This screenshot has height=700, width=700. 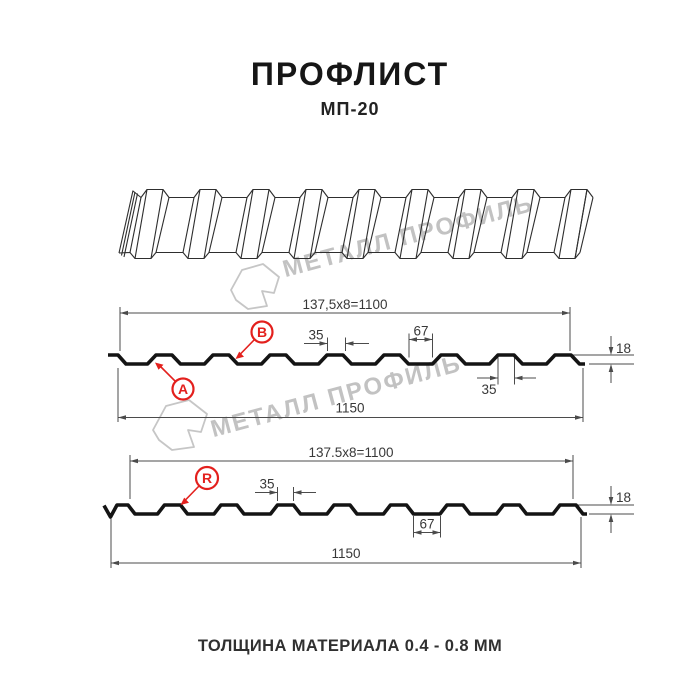 I want to click on dim-pitch-label: 137.5x8=1100, so click(x=351, y=452).